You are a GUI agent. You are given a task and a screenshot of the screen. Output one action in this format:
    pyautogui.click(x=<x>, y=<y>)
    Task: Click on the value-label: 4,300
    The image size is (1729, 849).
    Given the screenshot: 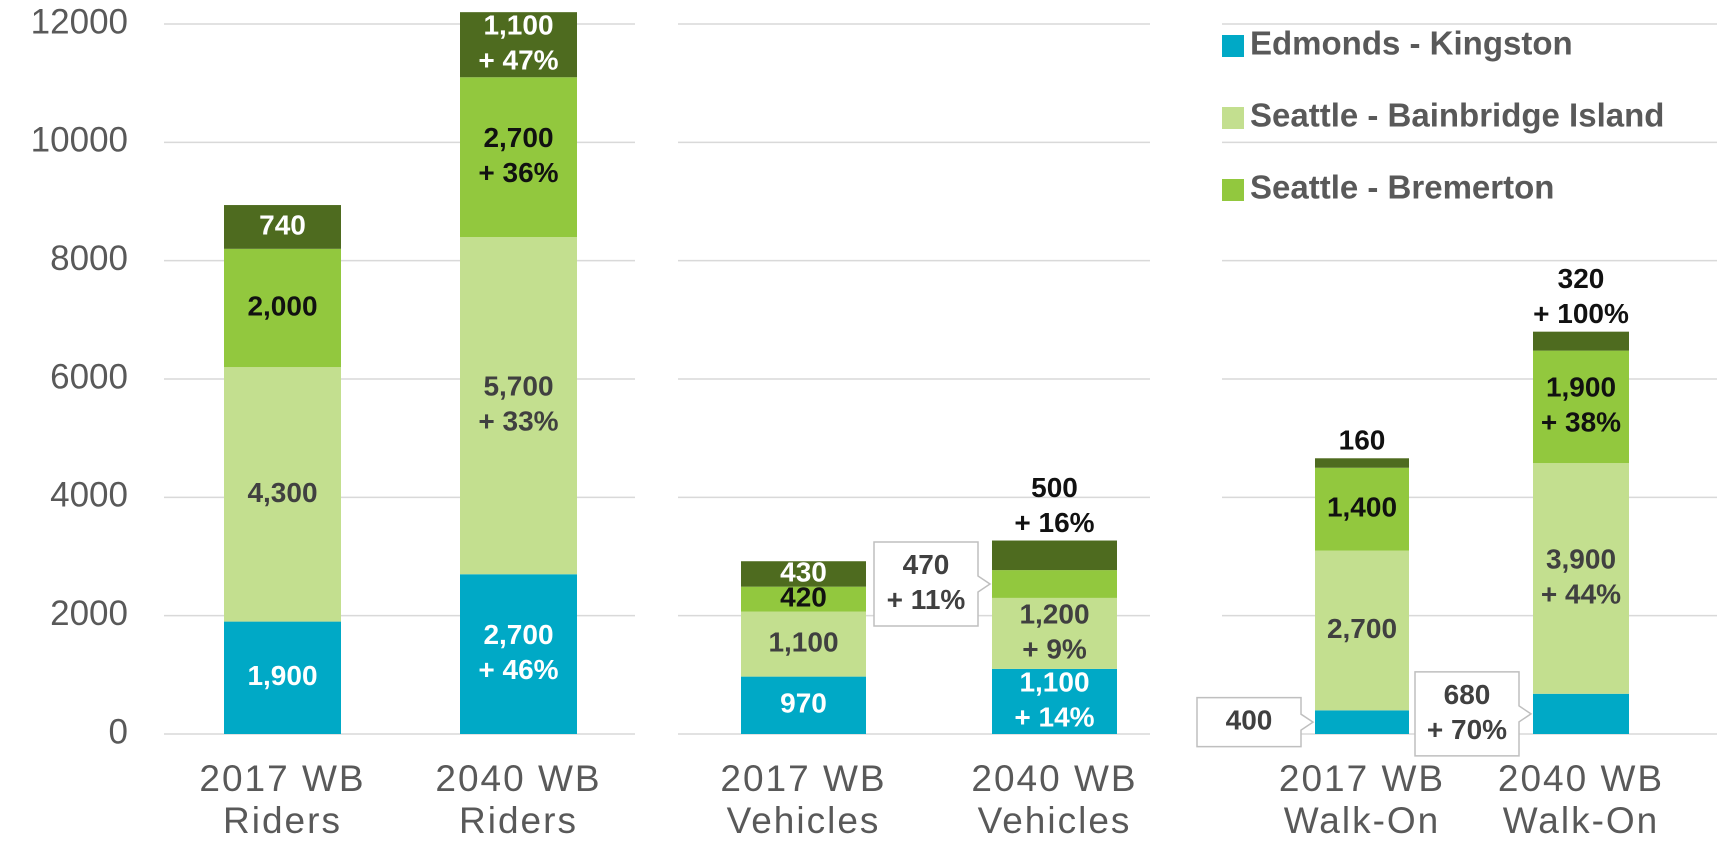 What is the action you would take?
    pyautogui.click(x=282, y=492)
    